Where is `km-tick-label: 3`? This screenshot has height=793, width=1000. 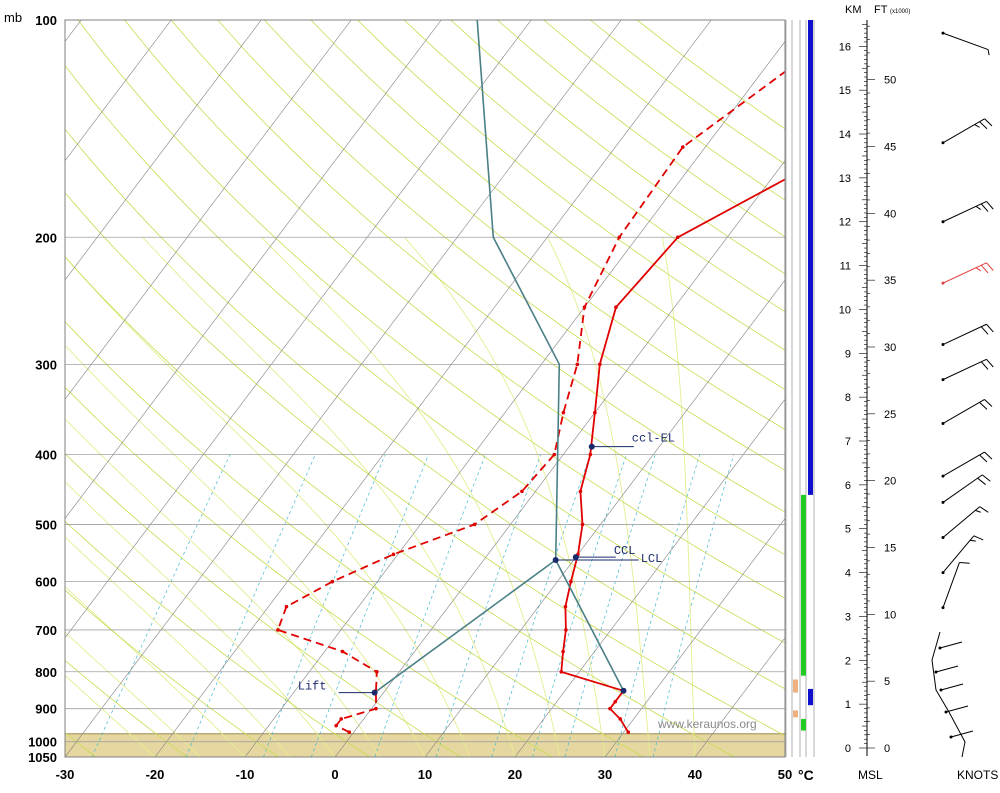 km-tick-label: 3 is located at coordinates (848, 617).